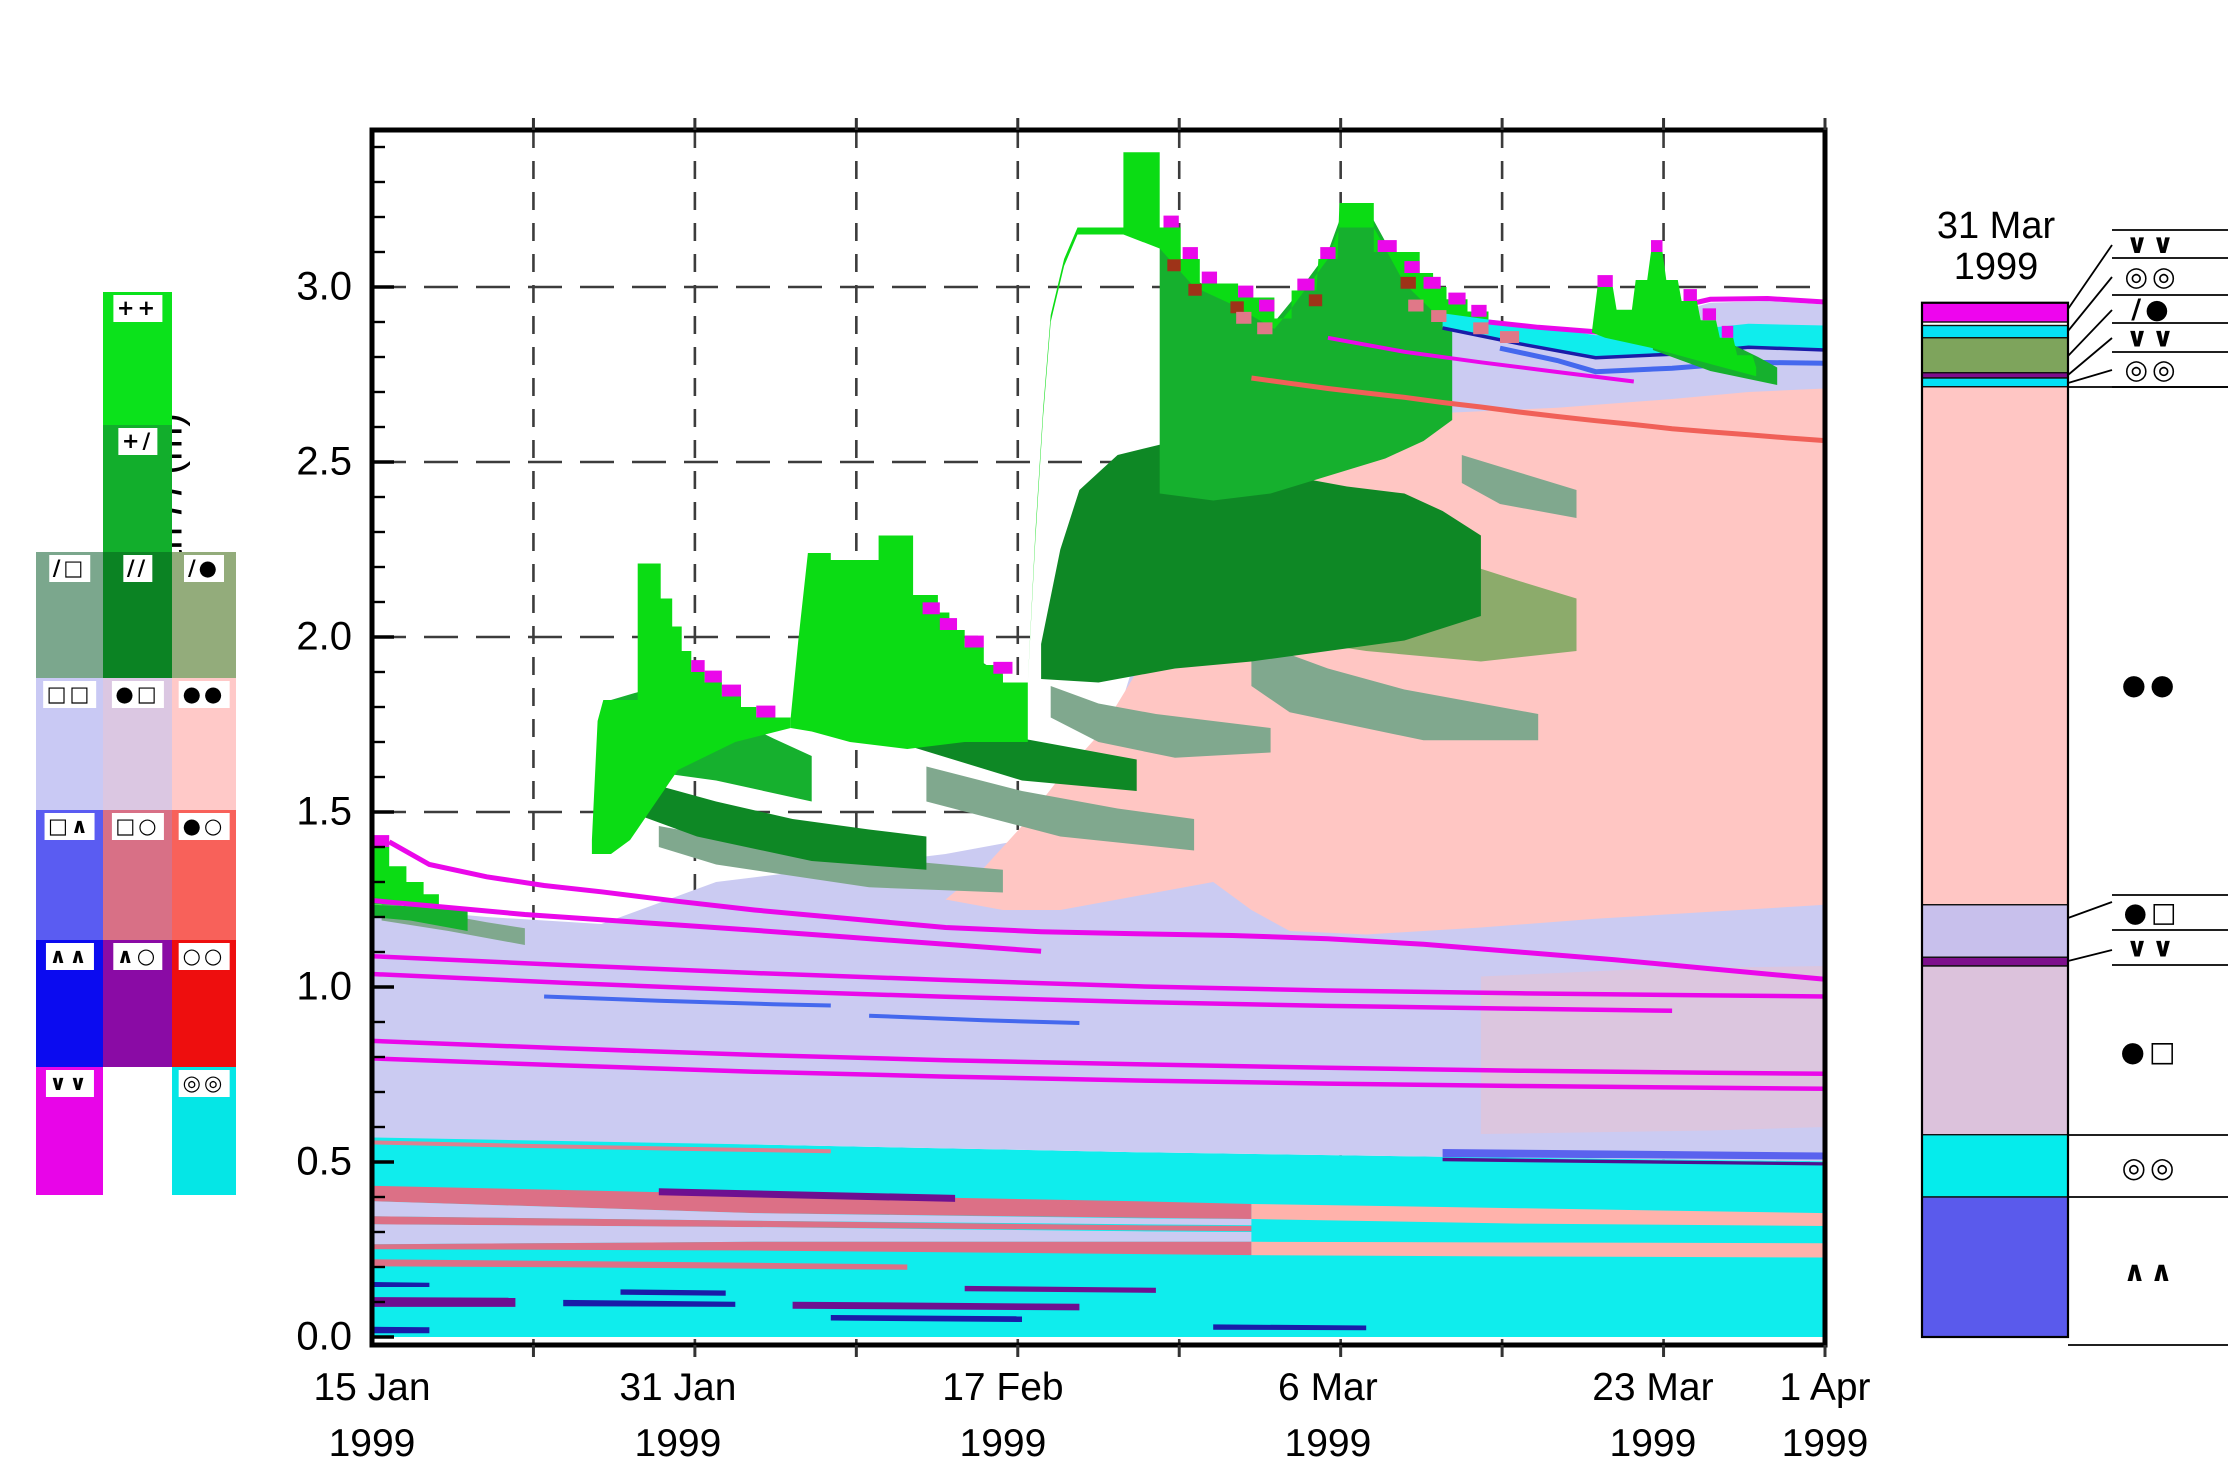  What do you see at coordinates (324, 811) in the screenshot?
I see `y-tick-label: 1.5` at bounding box center [324, 811].